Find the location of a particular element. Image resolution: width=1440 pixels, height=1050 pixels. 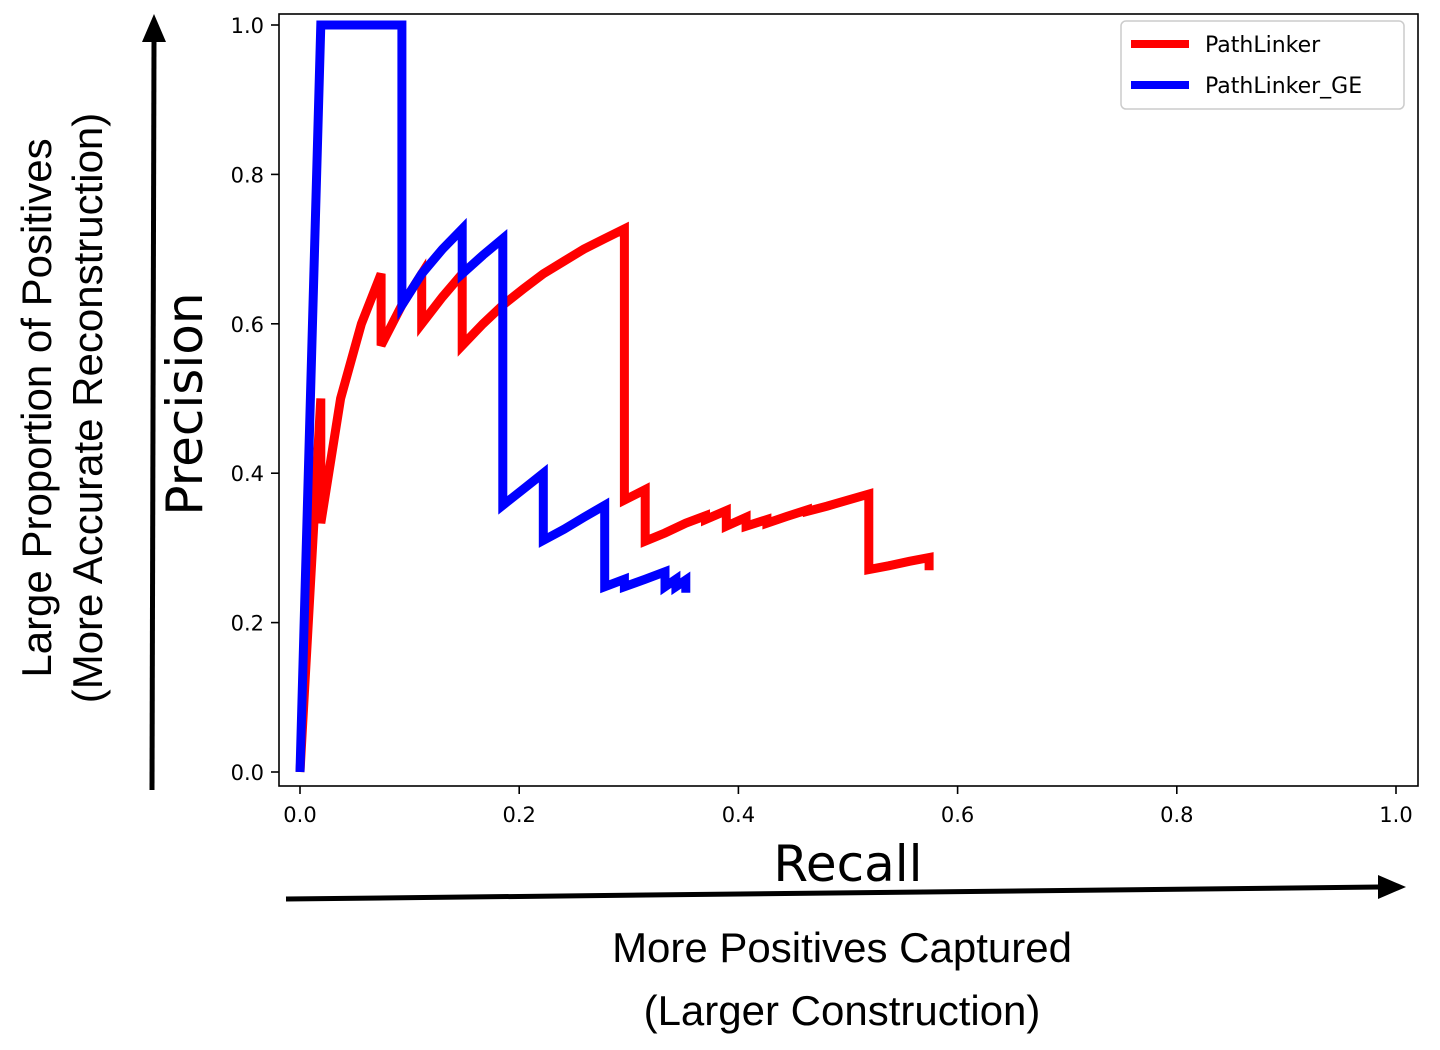

x-axis-ticks: 0.0 0.2 0.4 0.6 0.8 1.0 is located at coordinates (848, 806).